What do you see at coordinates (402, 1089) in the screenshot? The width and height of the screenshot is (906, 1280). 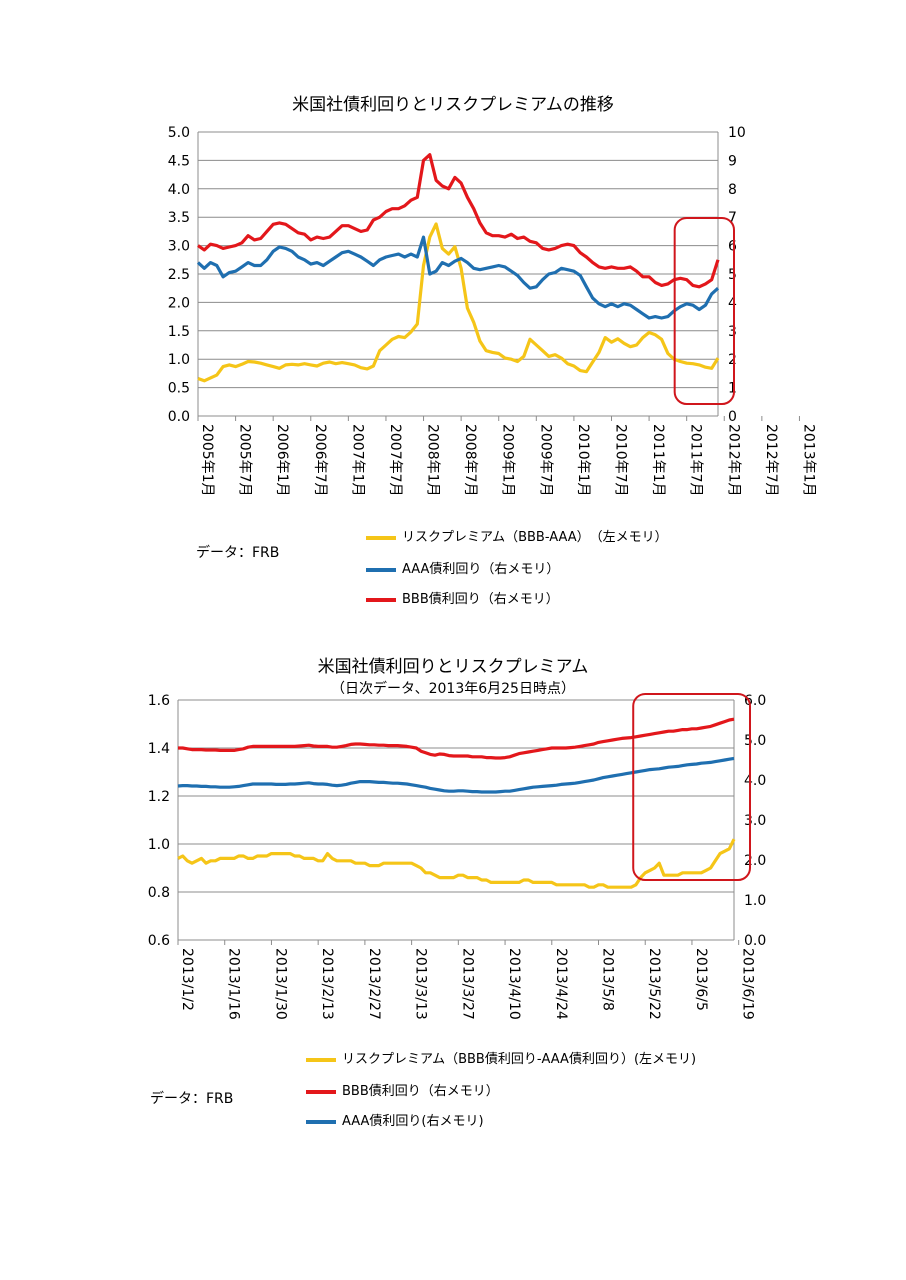 I see `legend-item-bbb-2: BBB債利回り（右メモリ）` at bounding box center [402, 1089].